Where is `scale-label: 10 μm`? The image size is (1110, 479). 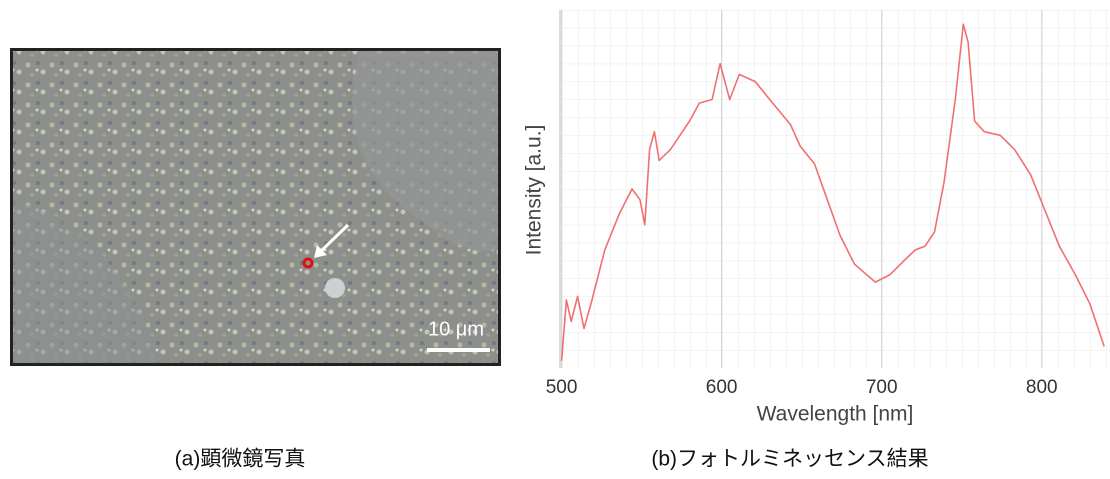
scale-label: 10 μm is located at coordinates (456, 329).